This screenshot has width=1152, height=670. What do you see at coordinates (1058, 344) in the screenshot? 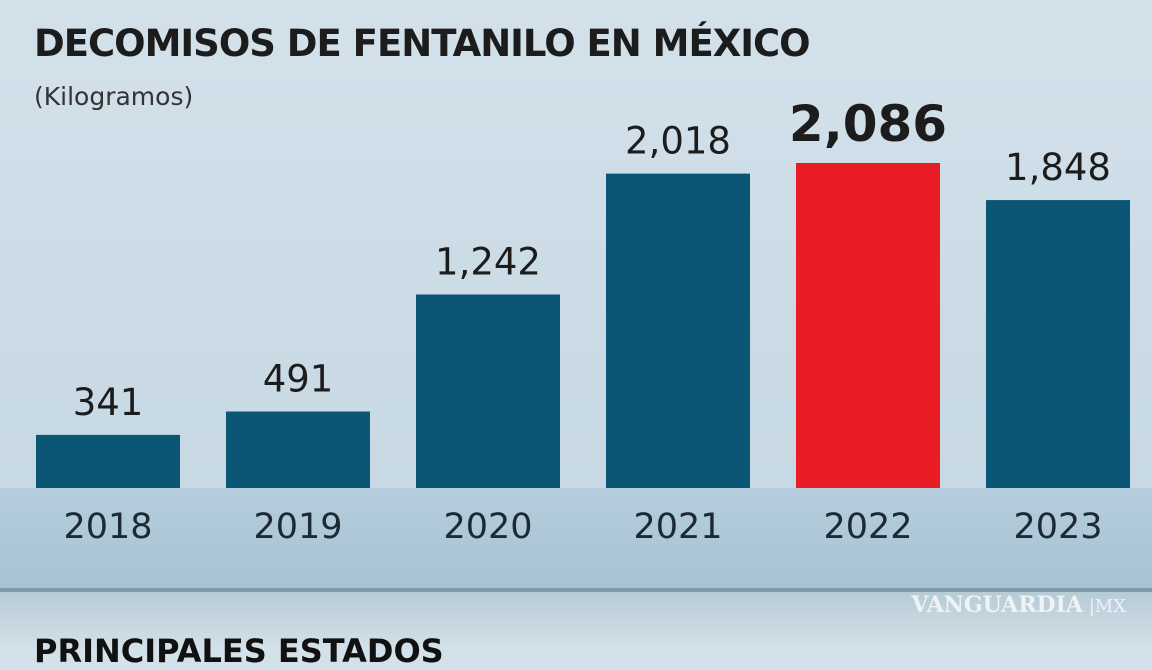
I see `bar-2023` at bounding box center [1058, 344].